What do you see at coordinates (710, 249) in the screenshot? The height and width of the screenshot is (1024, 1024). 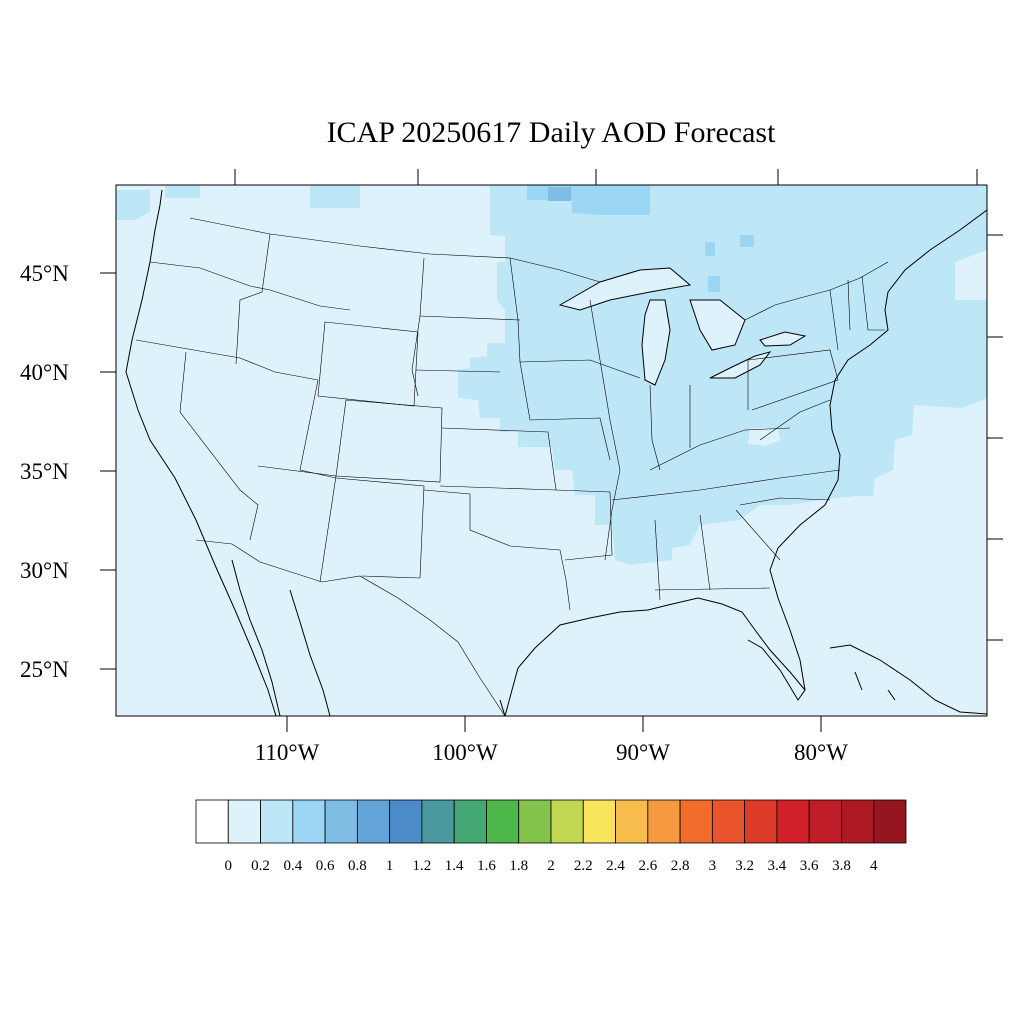 I see `aod-cell-ne` at bounding box center [710, 249].